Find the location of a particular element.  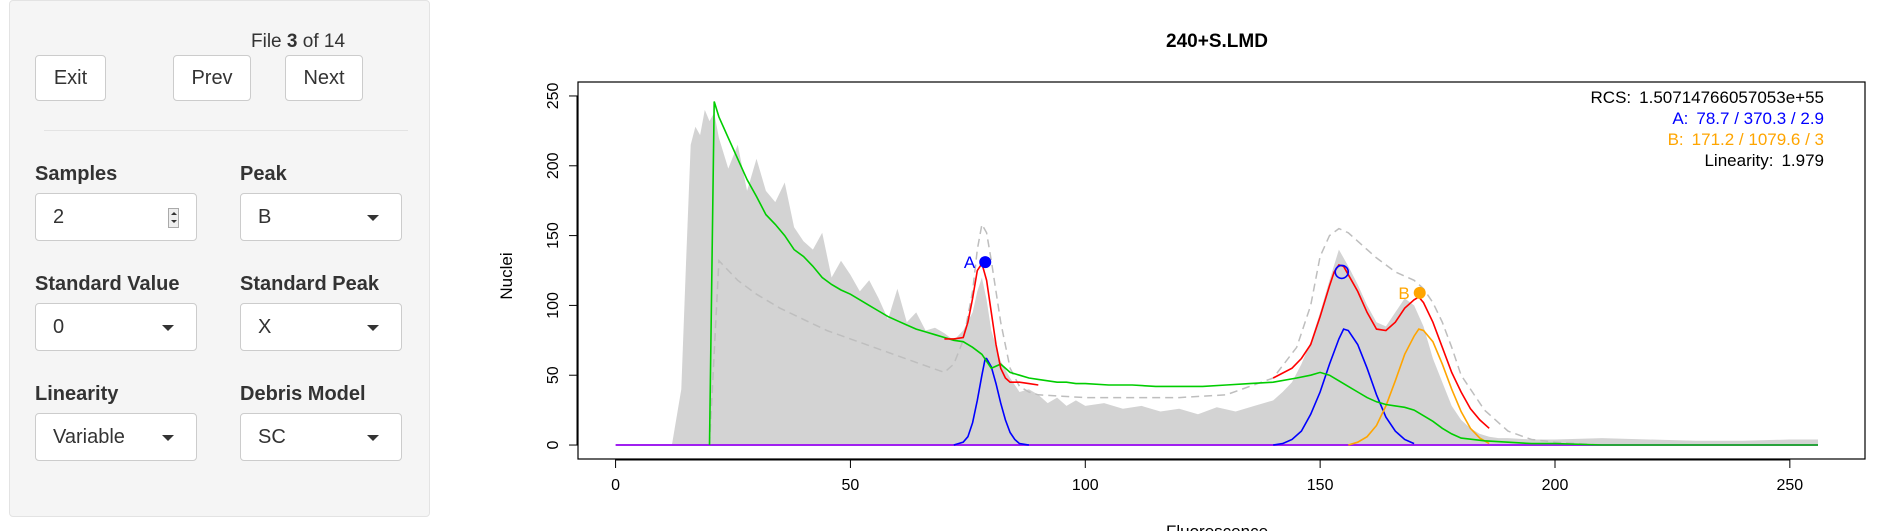

peak-marker-b is located at coordinates (1419, 292).